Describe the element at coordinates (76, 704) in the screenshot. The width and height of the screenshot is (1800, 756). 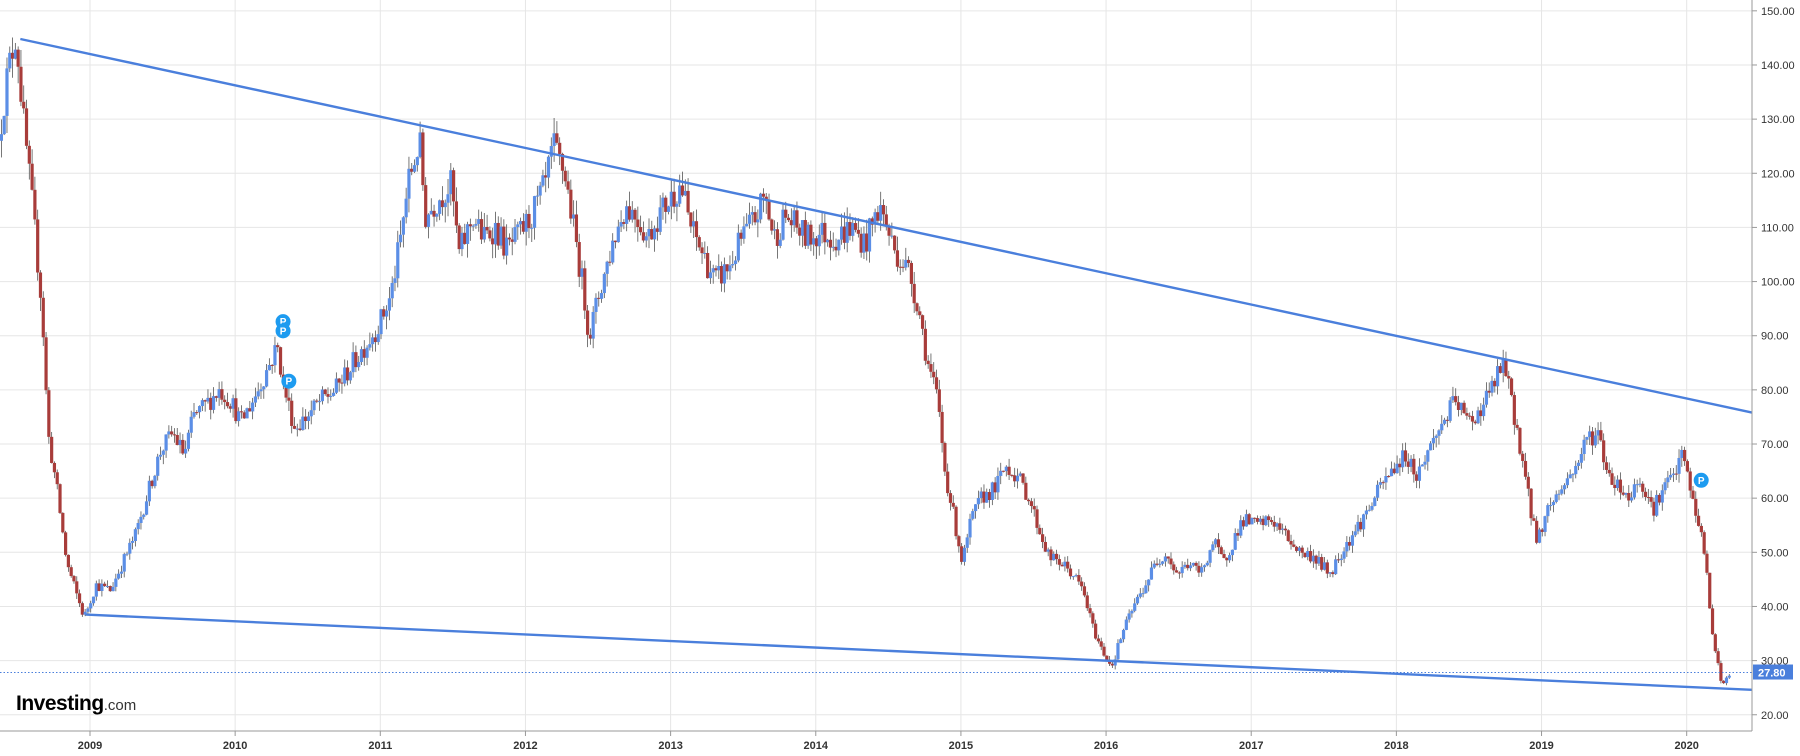
I see `investing-logo: Investing.com` at that location.